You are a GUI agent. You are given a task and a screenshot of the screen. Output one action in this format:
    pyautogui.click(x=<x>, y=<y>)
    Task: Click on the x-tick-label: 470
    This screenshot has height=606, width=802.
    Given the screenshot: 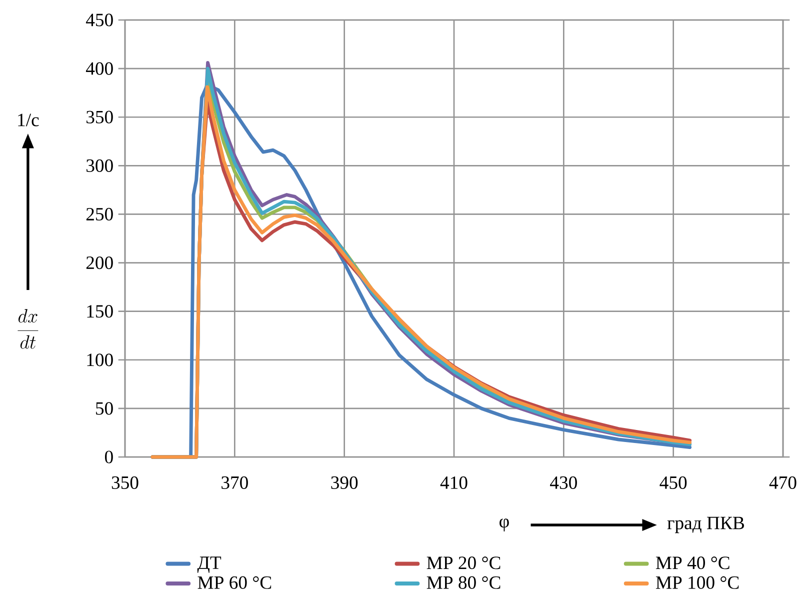 What is the action you would take?
    pyautogui.click(x=782, y=482)
    